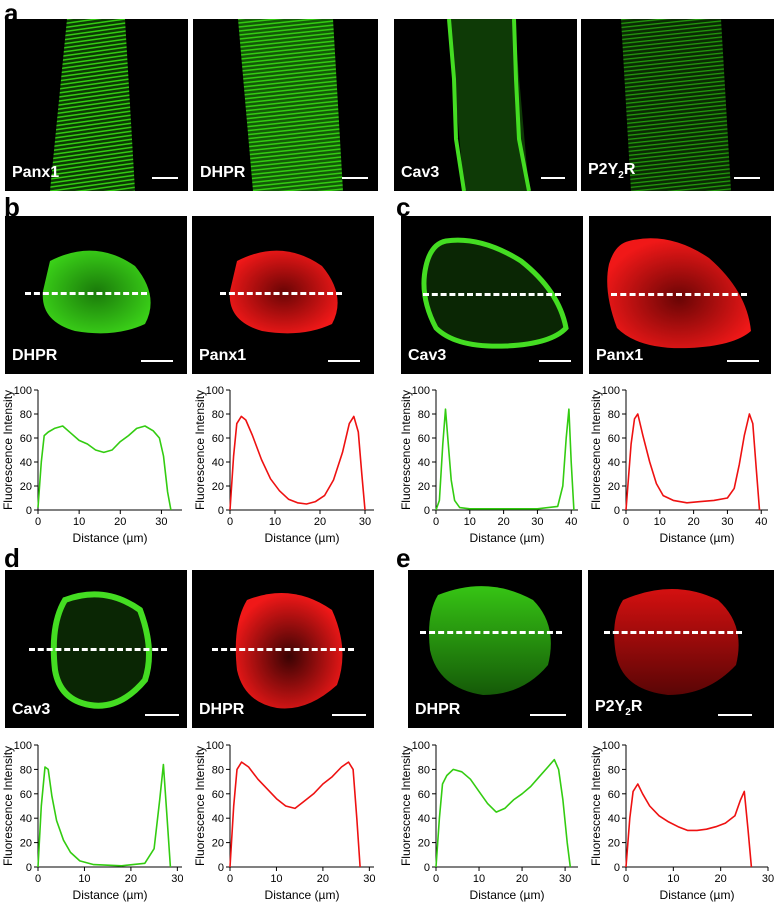  I want to click on image-label: P2Y2R, so click(612, 170).